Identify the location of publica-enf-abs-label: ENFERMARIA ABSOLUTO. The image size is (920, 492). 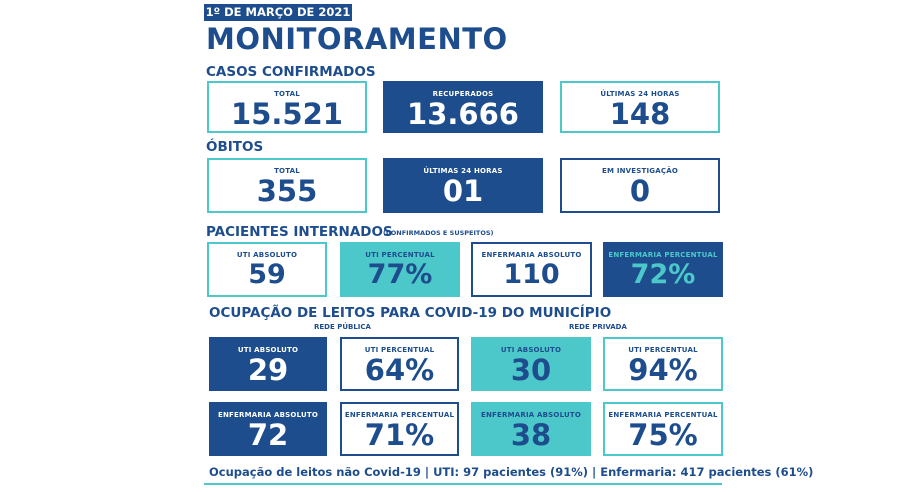
(268, 415).